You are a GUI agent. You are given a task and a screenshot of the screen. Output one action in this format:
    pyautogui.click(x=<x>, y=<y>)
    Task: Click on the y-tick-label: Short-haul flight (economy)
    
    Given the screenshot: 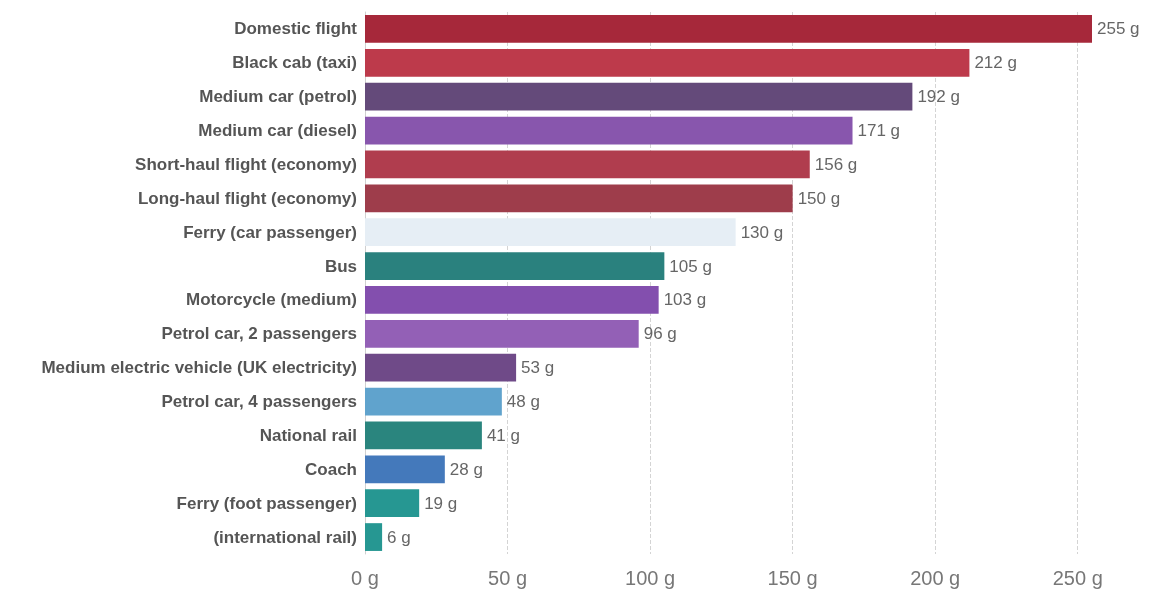 What is the action you would take?
    pyautogui.click(x=246, y=164)
    